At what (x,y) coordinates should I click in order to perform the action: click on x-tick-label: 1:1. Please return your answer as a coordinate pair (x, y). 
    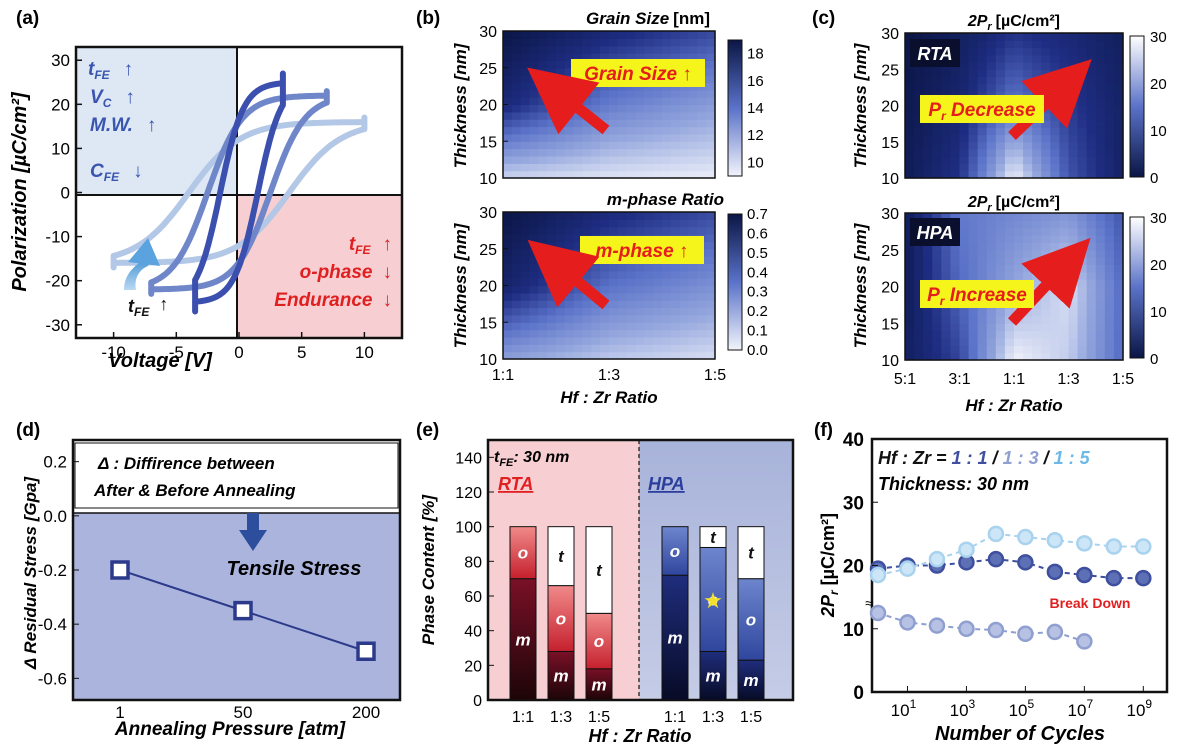
    Looking at the image, I should click on (503, 375).